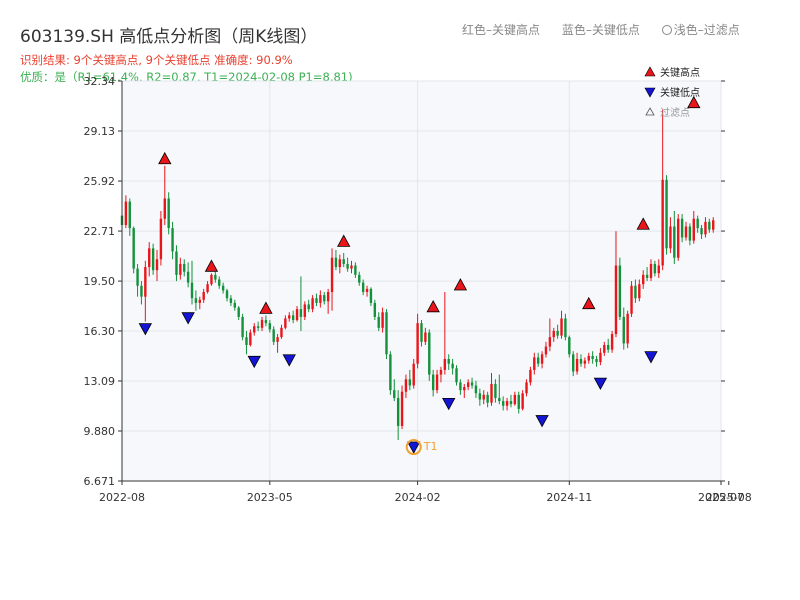 This screenshot has width=800, height=600. I want to click on y-tick-label: 9.880, so click(100, 431).